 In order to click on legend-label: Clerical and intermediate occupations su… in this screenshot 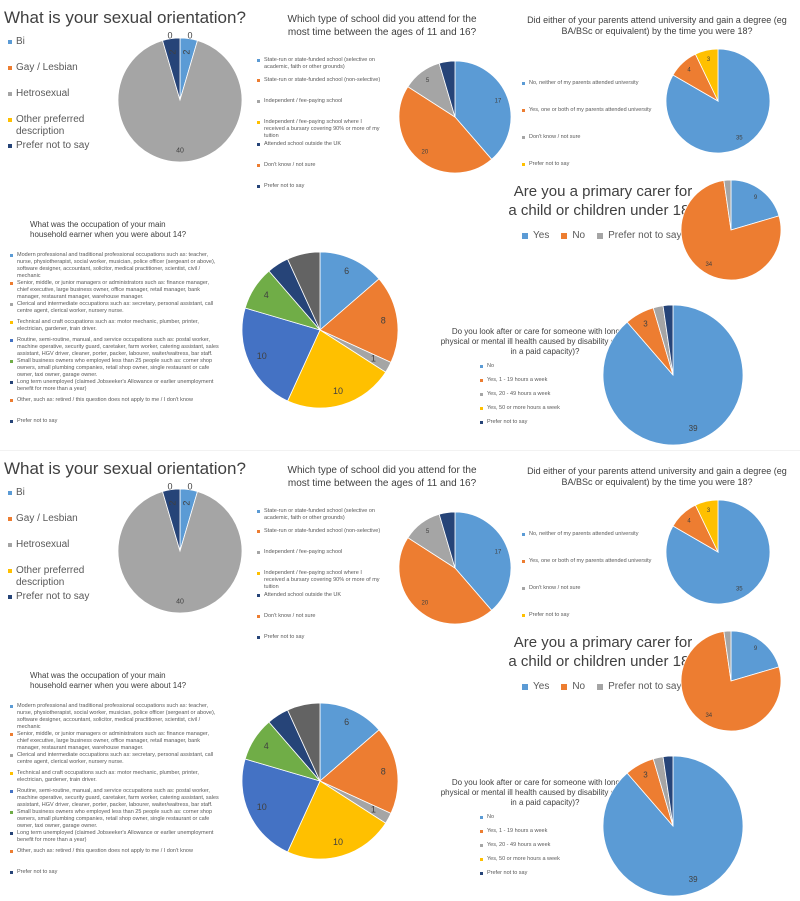, I will do `click(115, 307)`.